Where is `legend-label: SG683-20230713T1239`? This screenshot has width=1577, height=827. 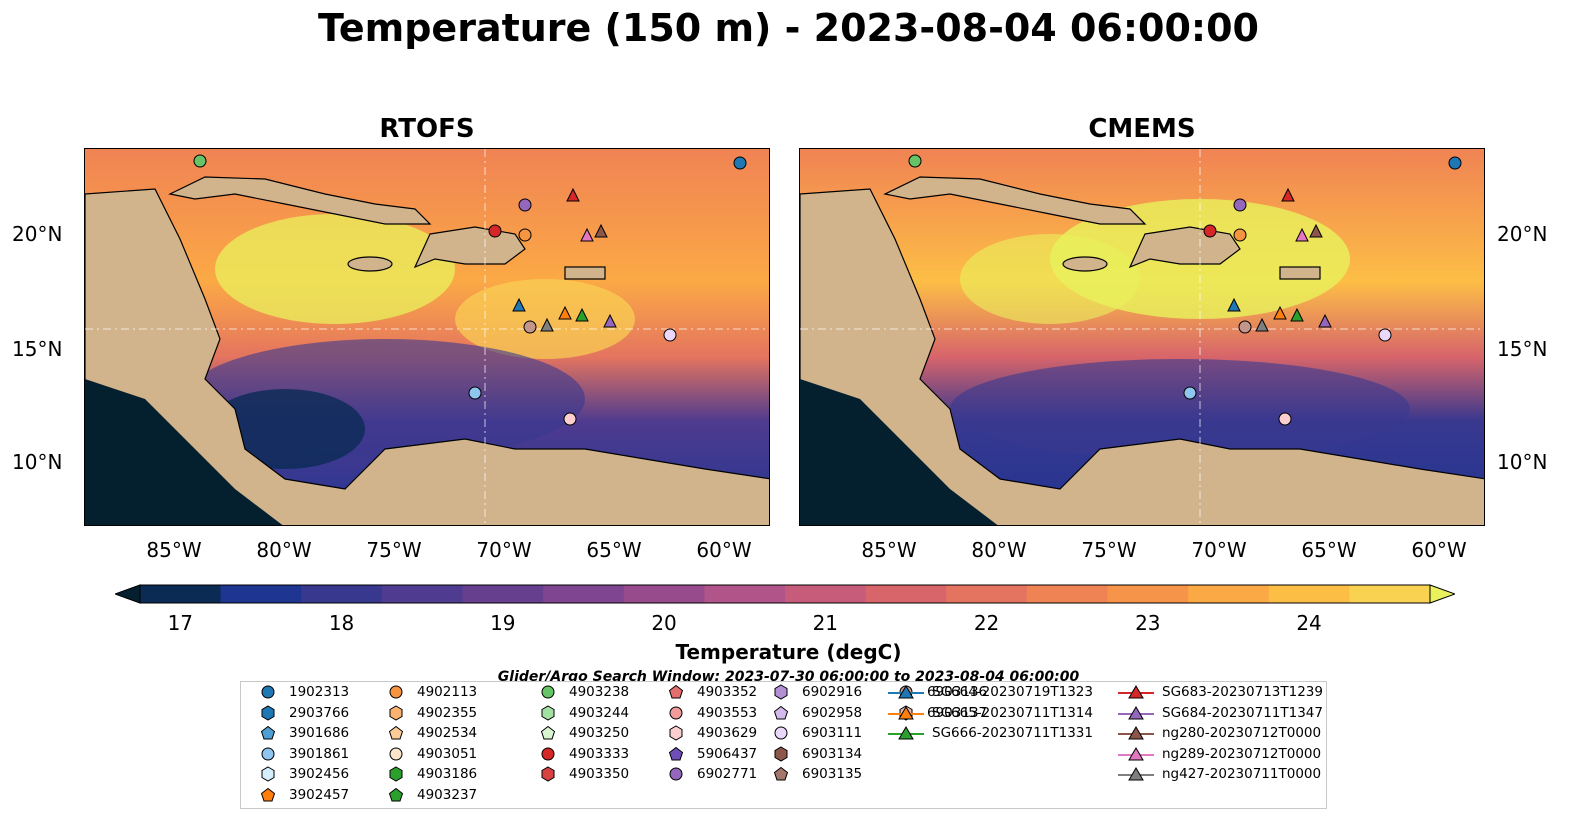 legend-label: SG683-20230713T1239 is located at coordinates (1242, 692).